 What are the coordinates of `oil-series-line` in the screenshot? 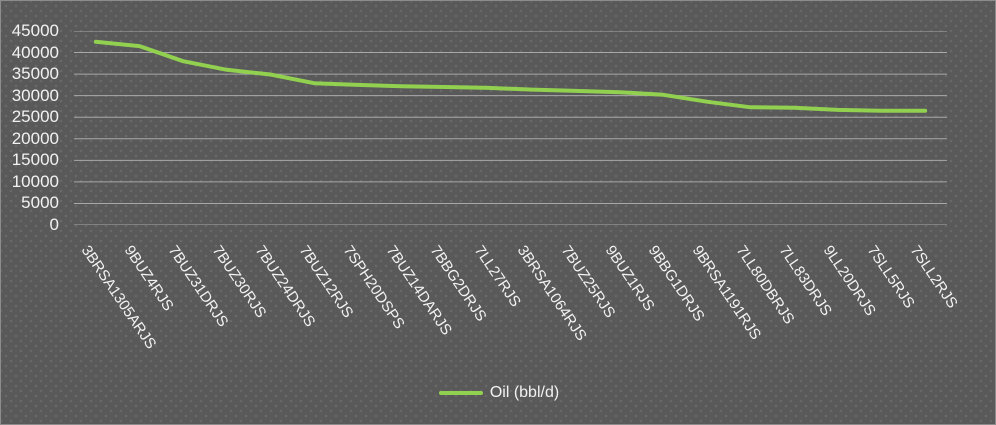 It's located at (510, 76).